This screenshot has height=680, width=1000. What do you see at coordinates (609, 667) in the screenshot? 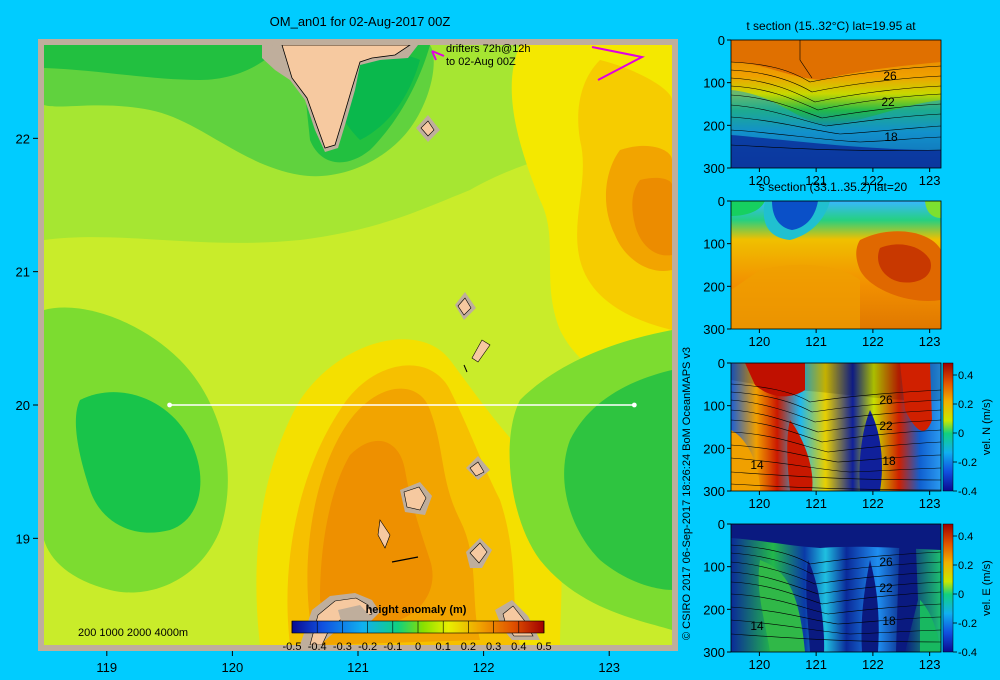
I see `map-x-tick-label: 123` at bounding box center [609, 667].